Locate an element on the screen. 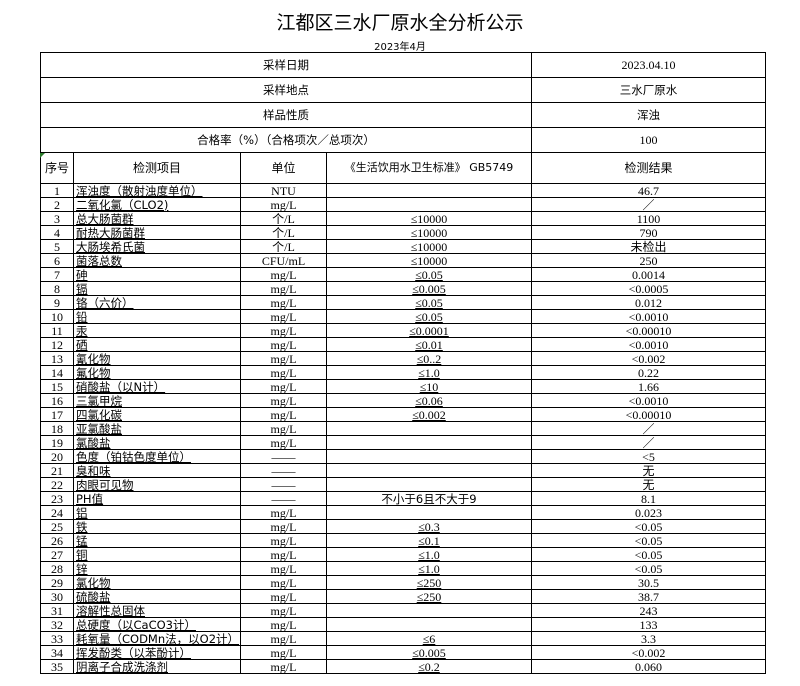 This screenshot has width=800, height=686. row-item: 锰 is located at coordinates (157, 540).